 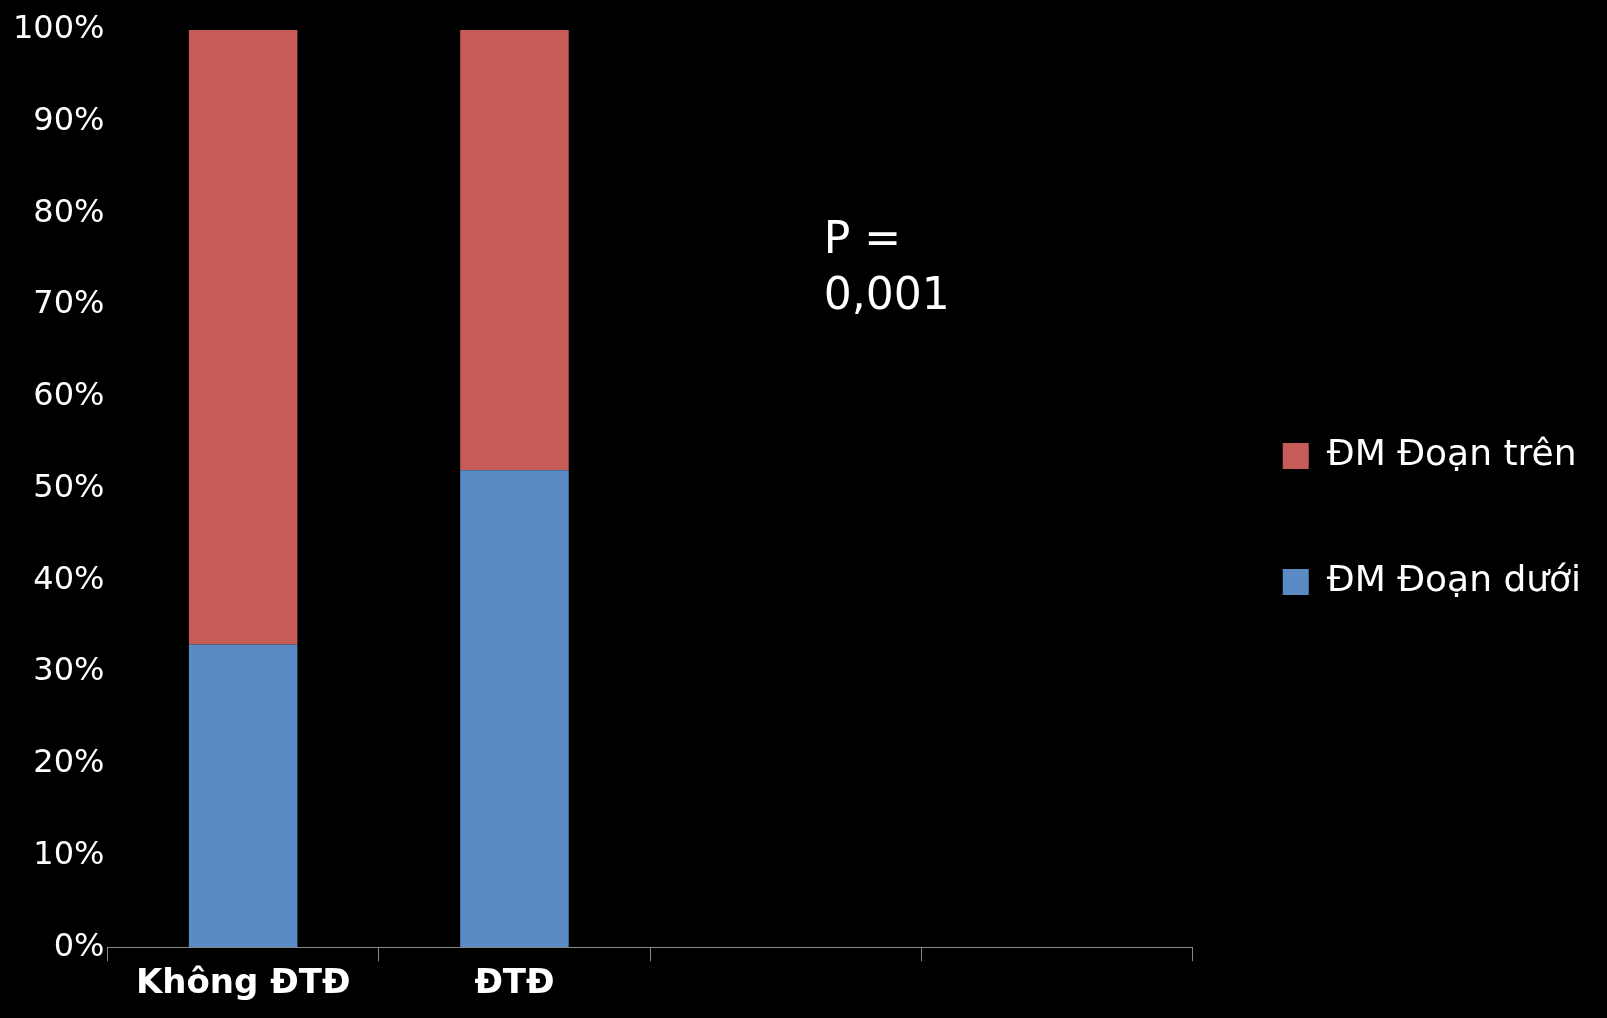 What do you see at coordinates (1454, 579) in the screenshot?
I see `legend-label: ĐM Đoạn dưới` at bounding box center [1454, 579].